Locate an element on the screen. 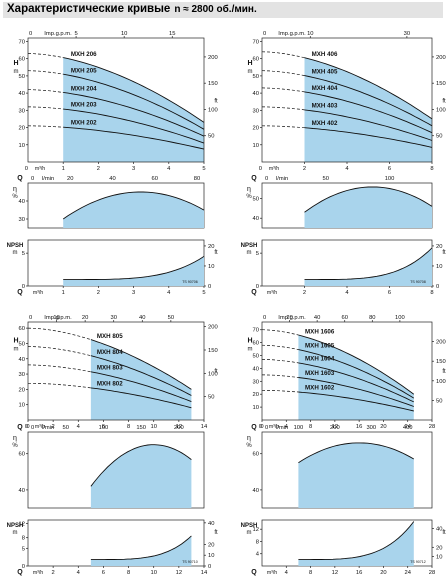 The width and height of the screenshot is (448, 580). gpm-tick-label: 15 is located at coordinates (172, 34).